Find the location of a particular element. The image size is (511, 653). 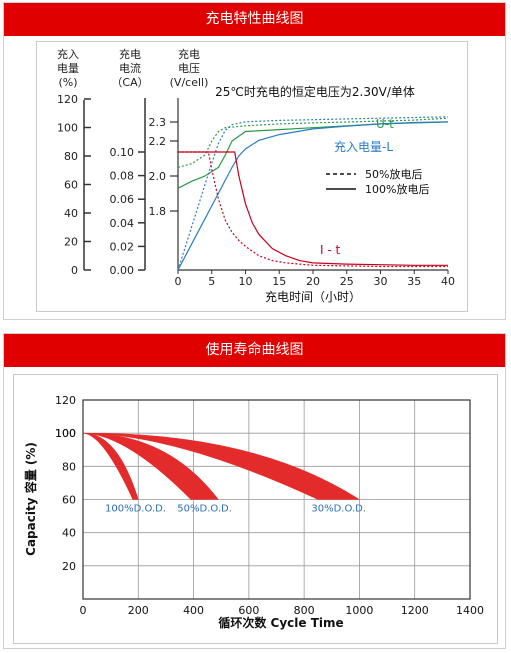

x-tick-label: 1200 is located at coordinates (415, 610).